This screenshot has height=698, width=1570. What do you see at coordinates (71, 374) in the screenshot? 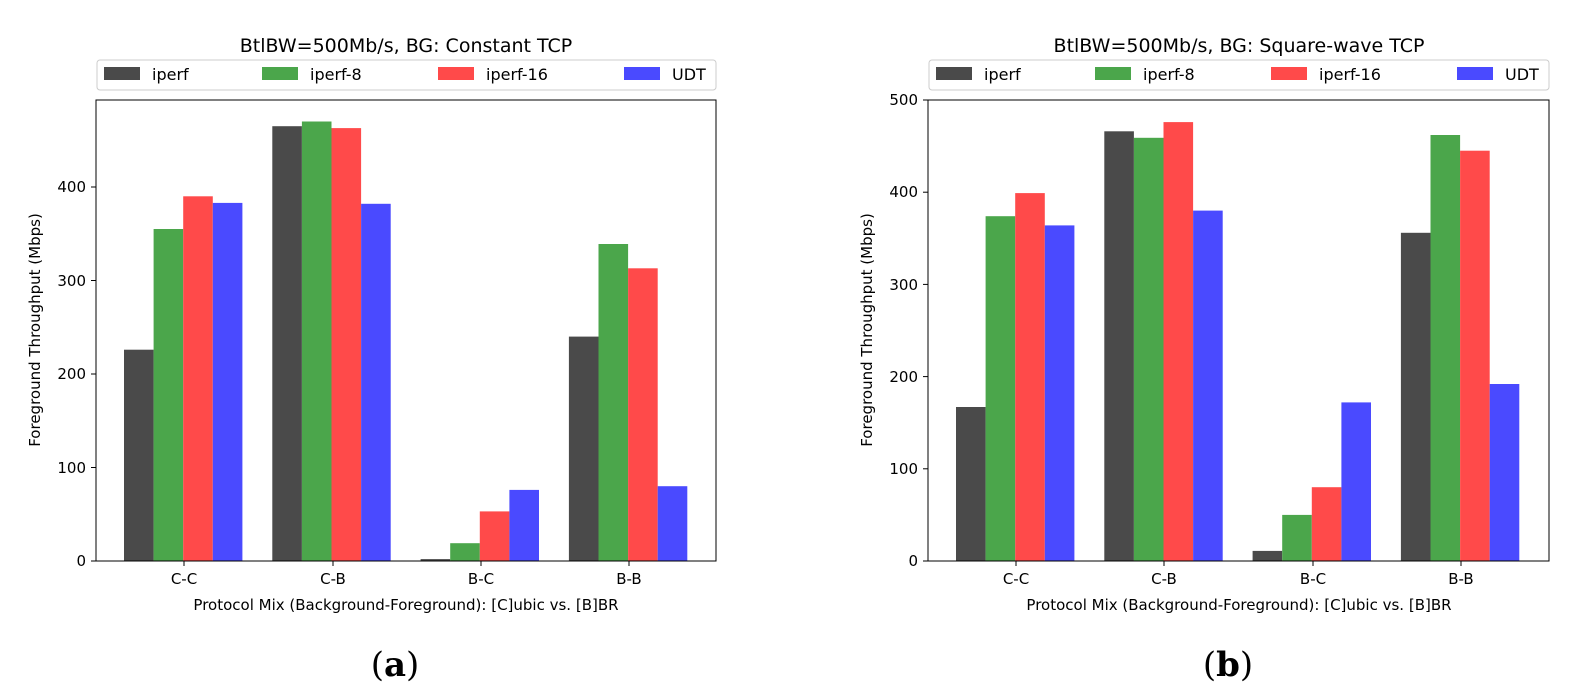
I see `chart-a-ytick-label-2: 200` at bounding box center [71, 374].